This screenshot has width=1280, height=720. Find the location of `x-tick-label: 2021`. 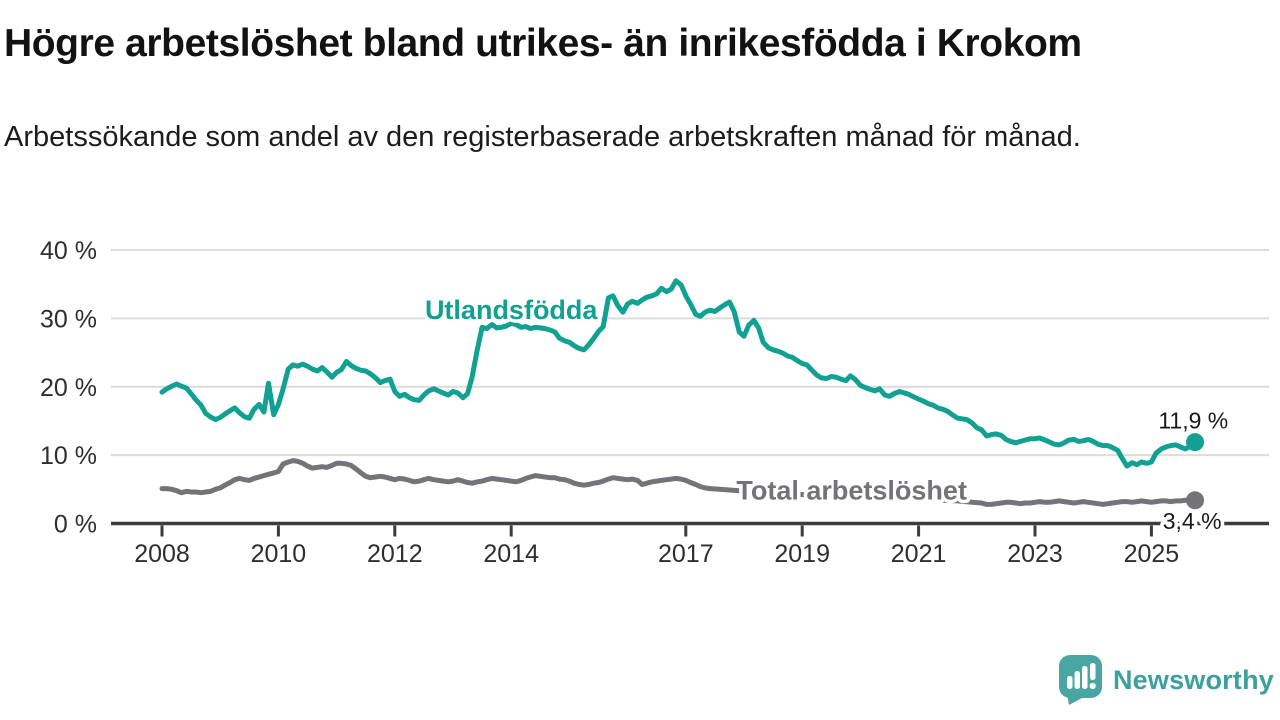

x-tick-label: 2021 is located at coordinates (919, 554).